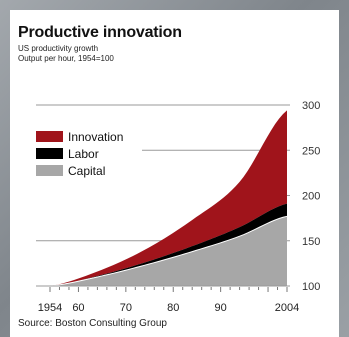 Image resolution: width=349 pixels, height=337 pixels. I want to click on x-tick-label-90: 90, so click(221, 308).